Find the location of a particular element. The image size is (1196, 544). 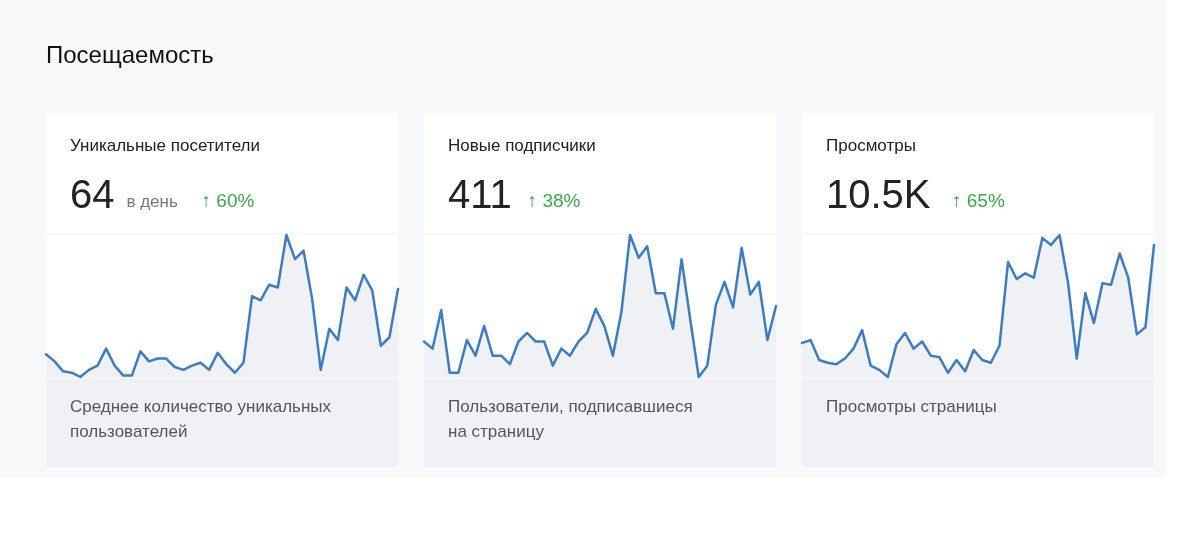

text: 64 is located at coordinates (92, 194).